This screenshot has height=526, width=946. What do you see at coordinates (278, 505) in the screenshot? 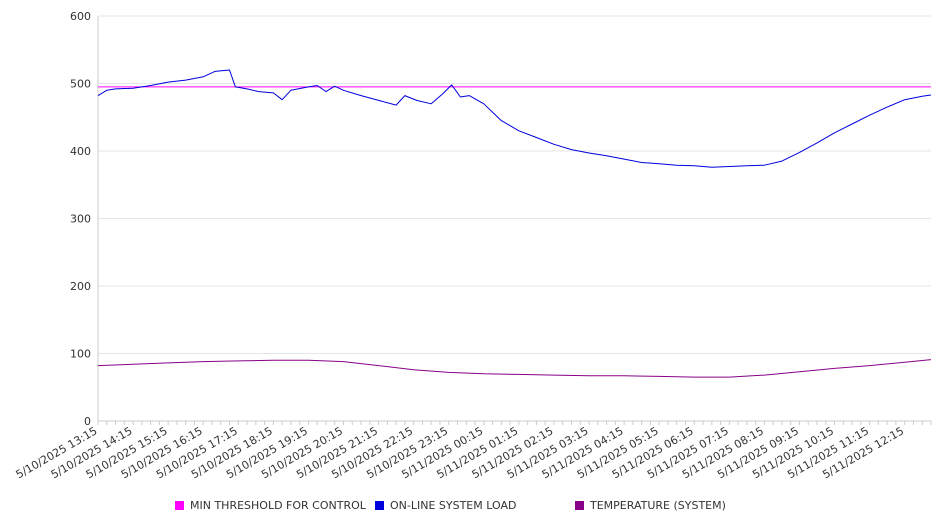
I see `legend-label-threshold: MIN THRESHOLD FOR CONTROL` at bounding box center [278, 505].